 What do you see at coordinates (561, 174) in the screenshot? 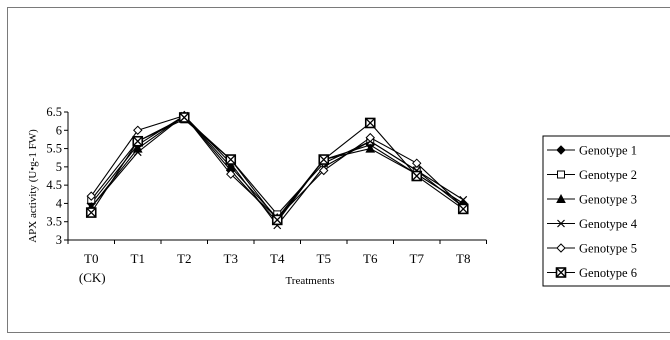
I see `square-open-marker` at bounding box center [561, 174].